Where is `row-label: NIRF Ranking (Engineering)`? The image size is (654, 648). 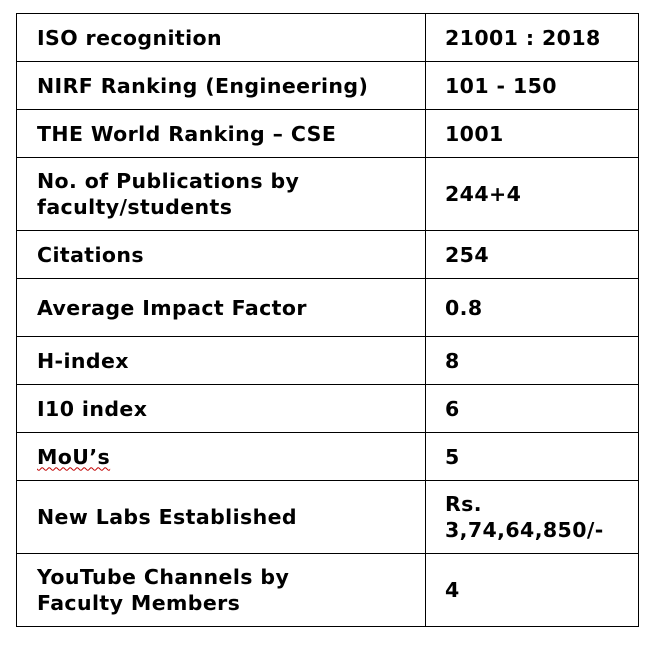 row-label: NIRF Ranking (Engineering) is located at coordinates (221, 85).